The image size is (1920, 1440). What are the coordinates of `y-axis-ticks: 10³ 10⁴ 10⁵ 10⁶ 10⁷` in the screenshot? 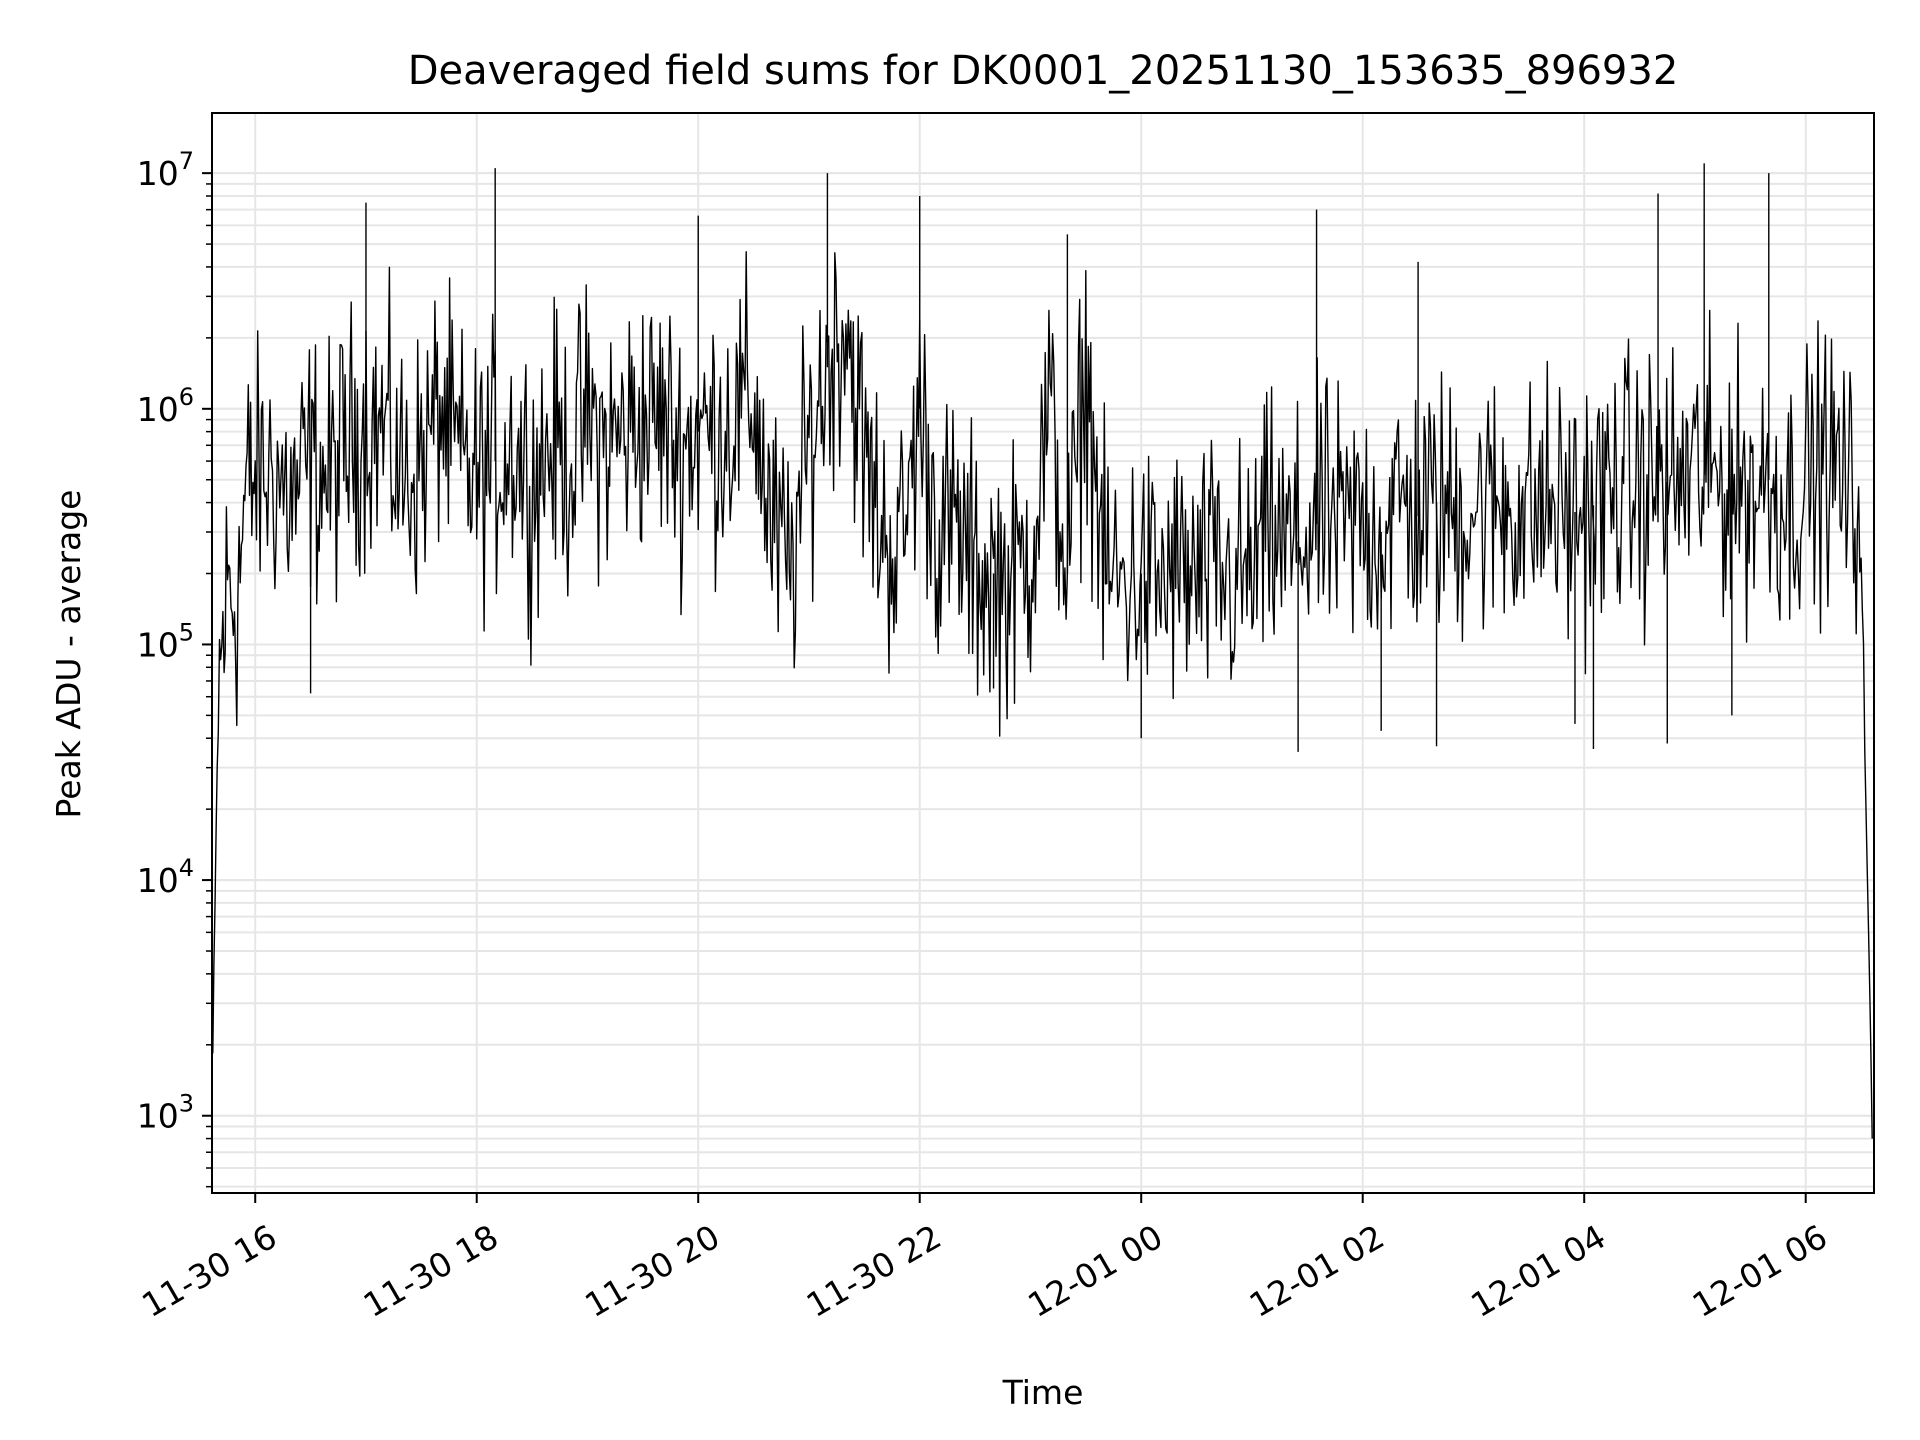 It's located at (174, 641).